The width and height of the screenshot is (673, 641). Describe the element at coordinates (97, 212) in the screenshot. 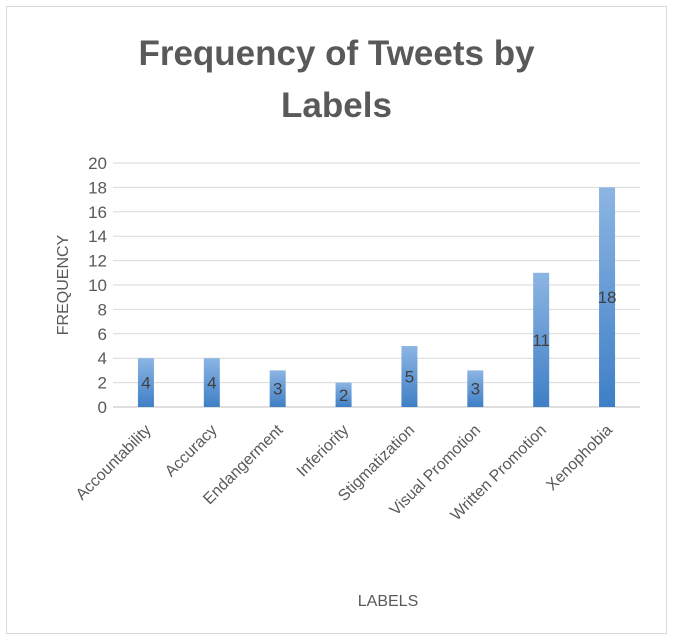

I see `y-tick-label: 16` at that location.